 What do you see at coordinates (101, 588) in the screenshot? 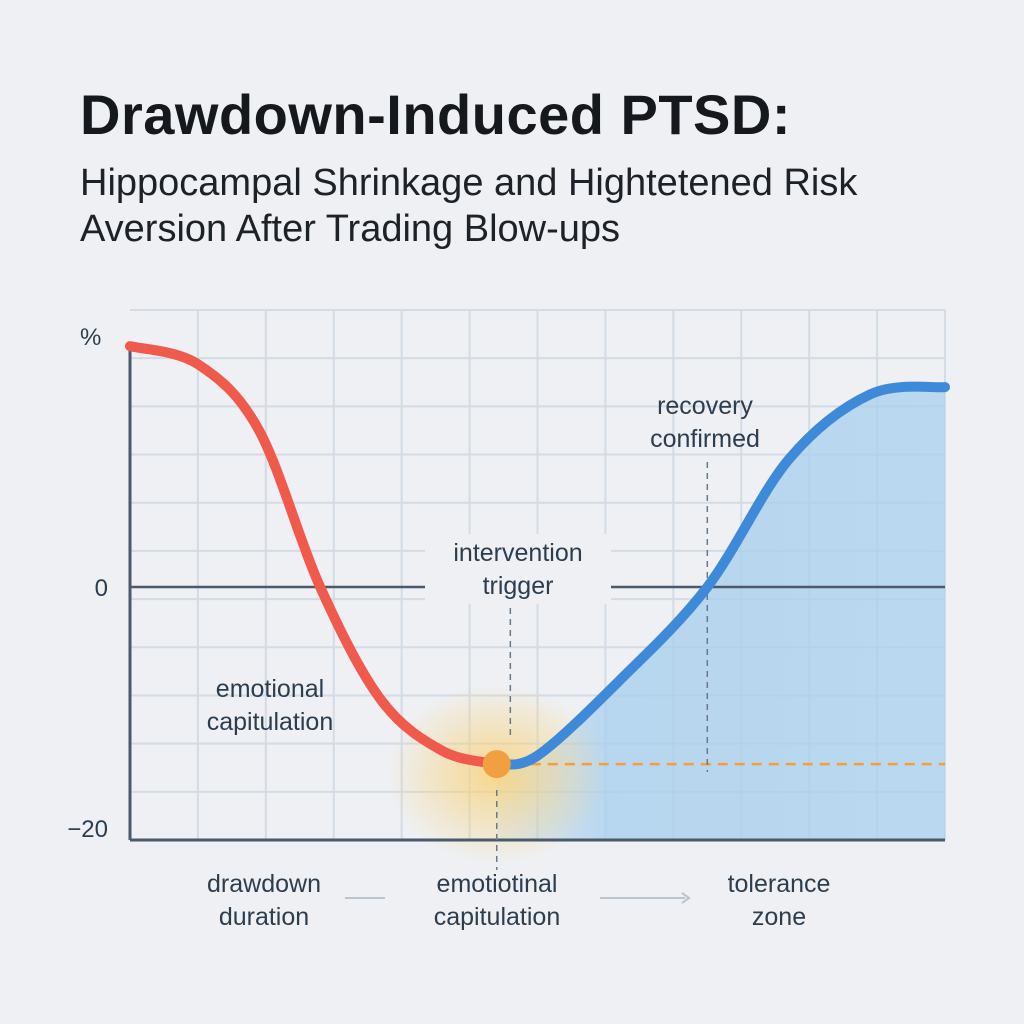
I see `y-tick-label: 0` at bounding box center [101, 588].